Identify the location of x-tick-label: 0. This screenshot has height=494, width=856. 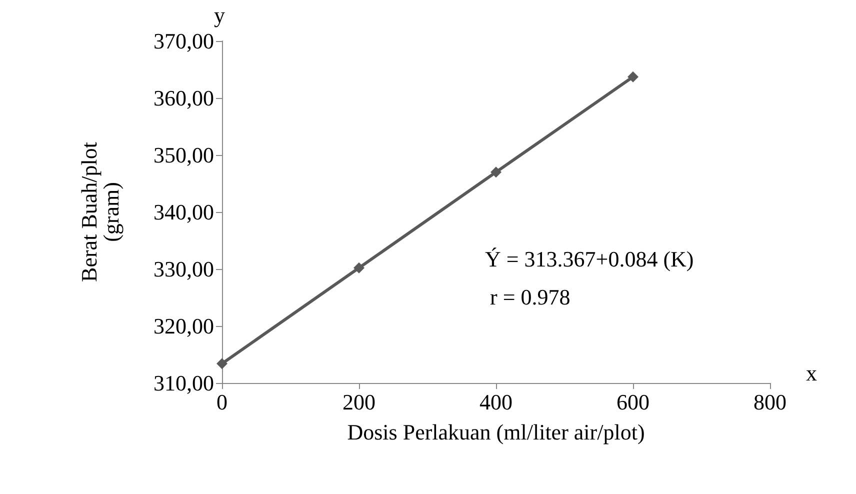
(222, 402).